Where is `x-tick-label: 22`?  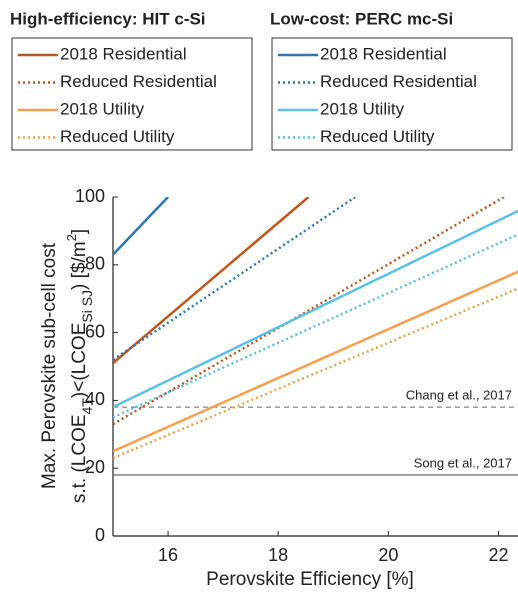
x-tick-label: 22 is located at coordinates (498, 555).